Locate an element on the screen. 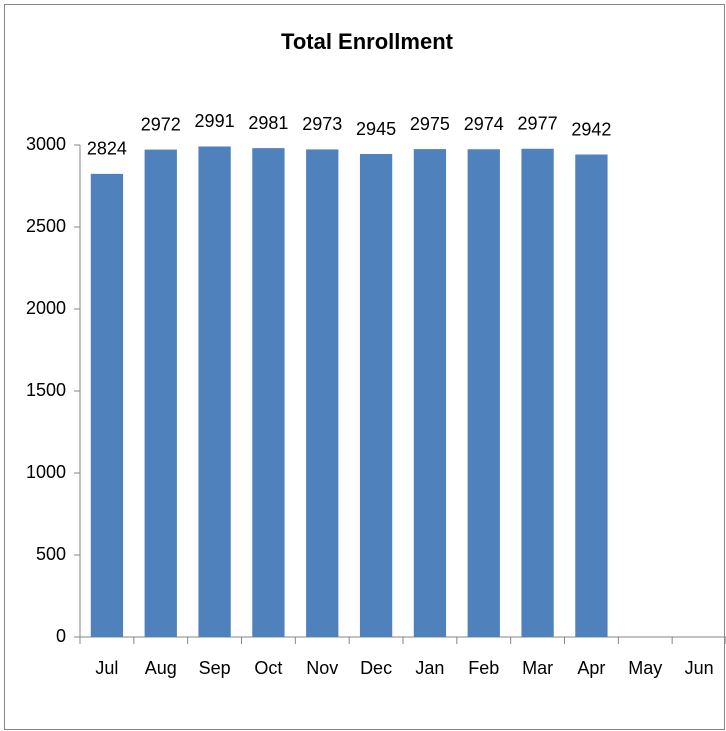 Image resolution: width=726 pixels, height=731 pixels. data-label: 2972 is located at coordinates (161, 124).